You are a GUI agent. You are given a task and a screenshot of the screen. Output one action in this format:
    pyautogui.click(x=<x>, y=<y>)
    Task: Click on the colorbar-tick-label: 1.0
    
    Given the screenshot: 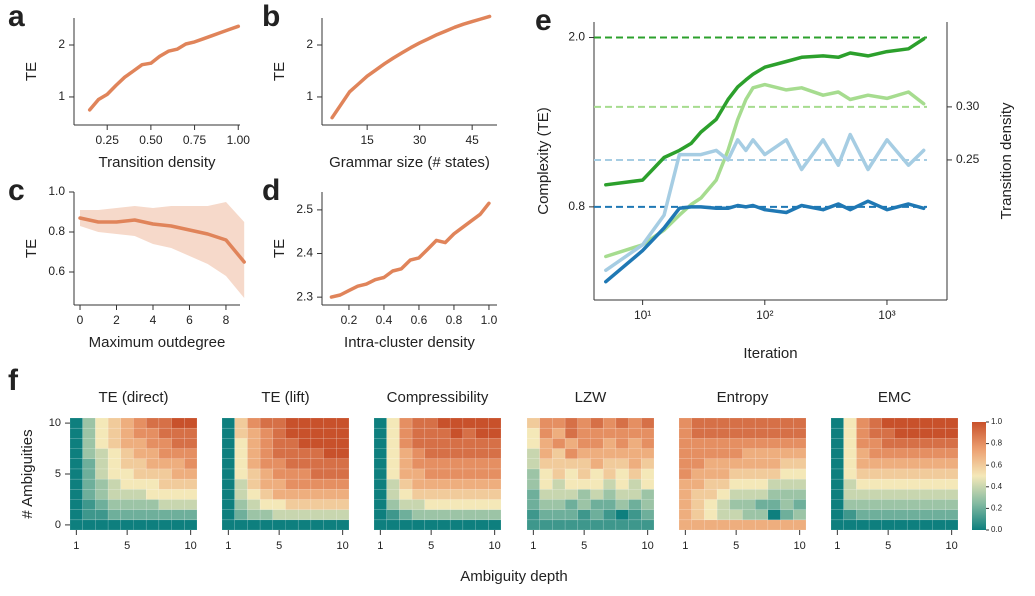 What is the action you would take?
    pyautogui.click(x=997, y=421)
    